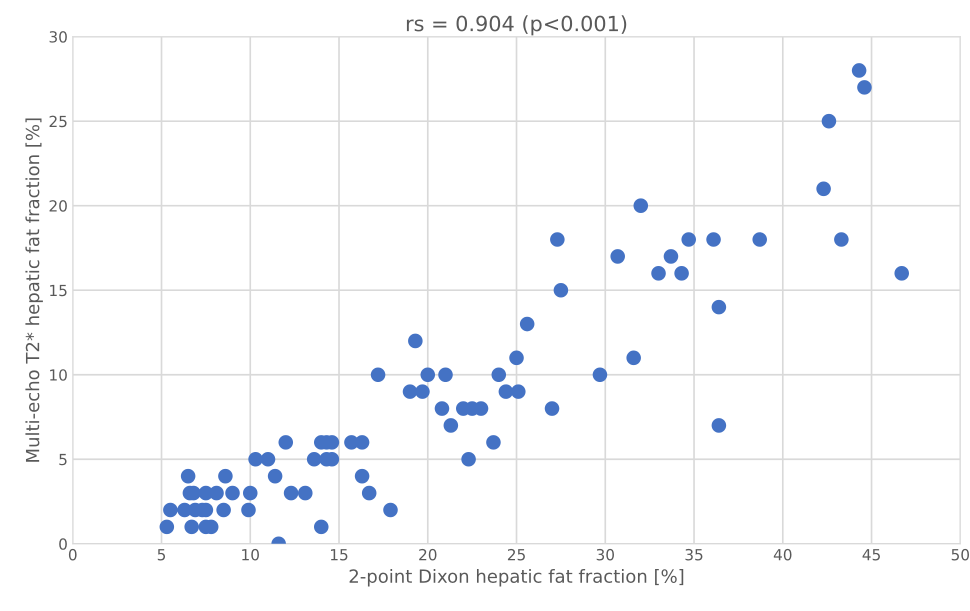  What do you see at coordinates (58, 37) in the screenshot?
I see `y-tick-label: 30` at bounding box center [58, 37].